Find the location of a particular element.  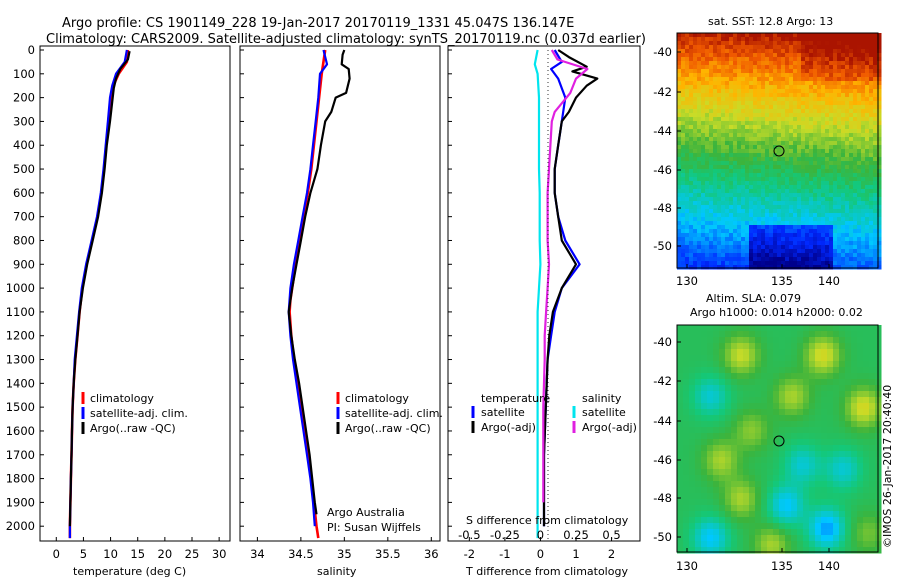

temperature-x-tick-label: 5 is located at coordinates (83, 554).